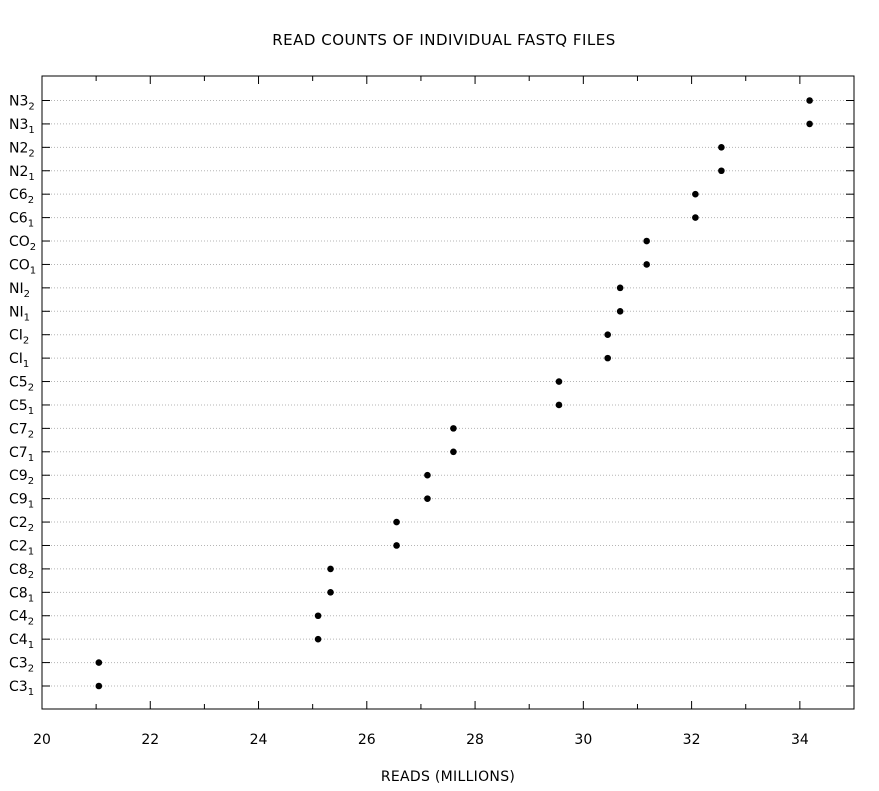 This screenshot has width=879, height=791. What do you see at coordinates (21, 454) in the screenshot?
I see `y-tick-label: C71` at bounding box center [21, 454].